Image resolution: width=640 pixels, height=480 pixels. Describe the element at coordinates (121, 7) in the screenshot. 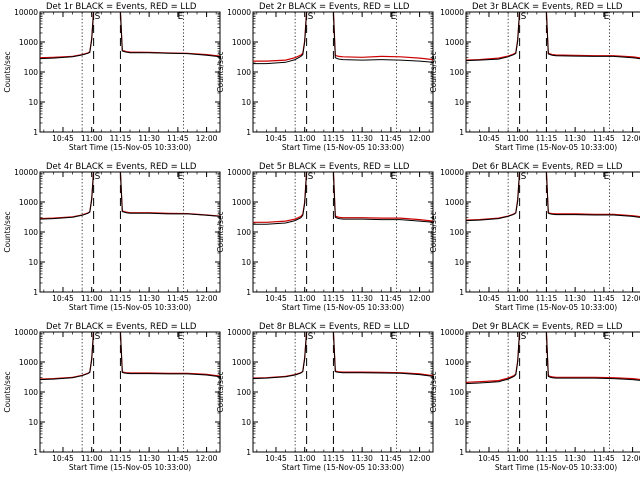

I see `panel-title: Det 1r BLACK = Events, RED = LLD` at that location.